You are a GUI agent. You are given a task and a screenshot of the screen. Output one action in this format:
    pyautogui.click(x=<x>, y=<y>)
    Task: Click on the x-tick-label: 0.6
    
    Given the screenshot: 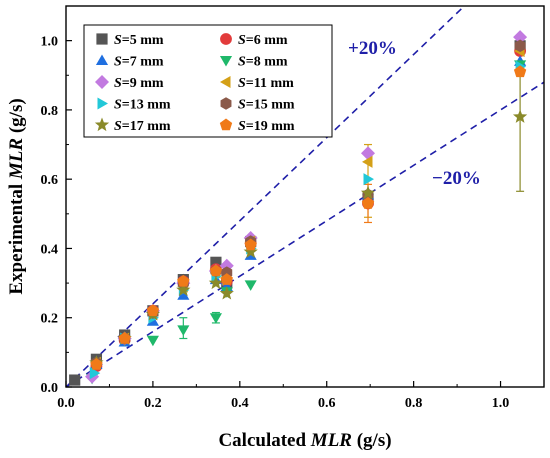 What is the action you would take?
    pyautogui.click(x=327, y=403)
    